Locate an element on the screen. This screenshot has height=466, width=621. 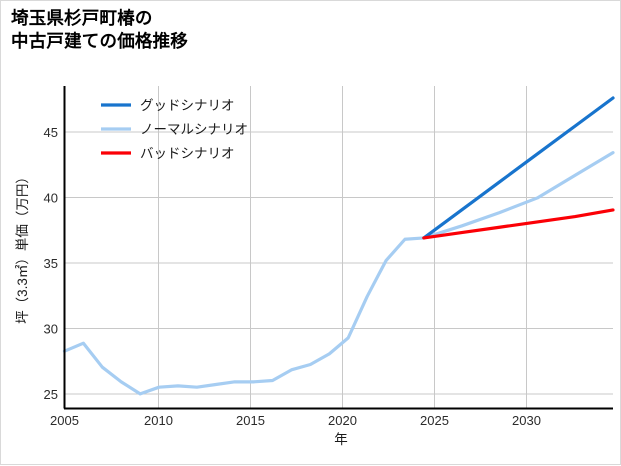
y-tick-40: 40 is located at coordinates (51, 198).